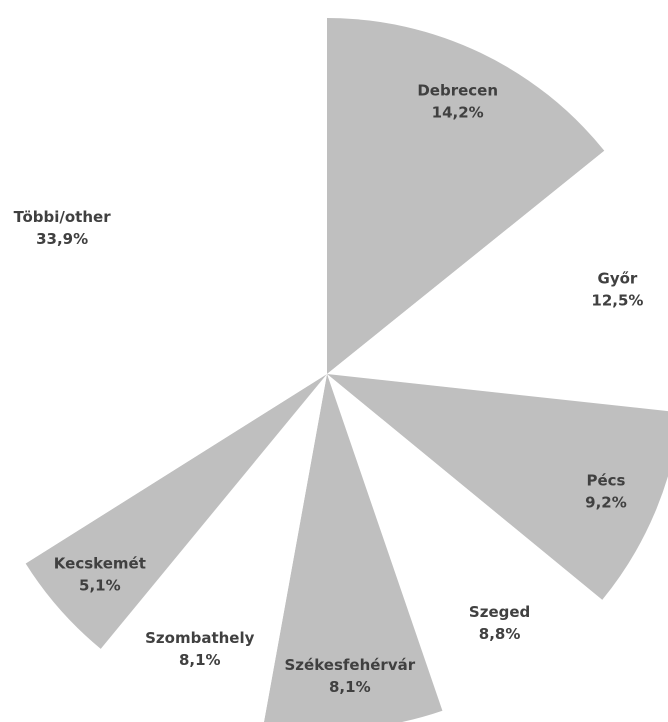 This screenshot has height=722, width=668. Describe the element at coordinates (458, 113) in the screenshot. I see `slice-value-label: 14,2%` at that location.